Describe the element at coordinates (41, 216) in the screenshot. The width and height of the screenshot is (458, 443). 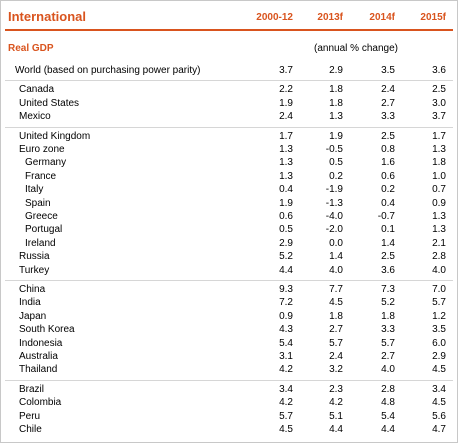
I see `row-label: Greece` at that location.